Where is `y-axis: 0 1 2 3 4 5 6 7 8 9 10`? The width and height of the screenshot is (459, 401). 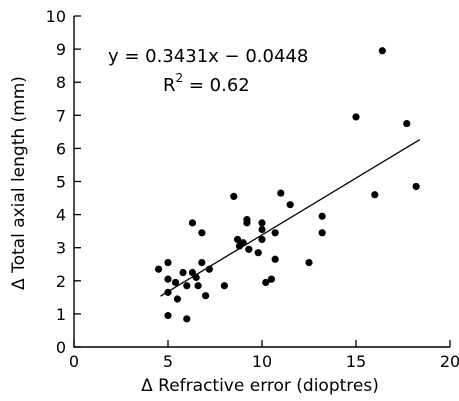 y-axis: 0 1 2 3 4 5 6 7 8 9 10 is located at coordinates (63, 182).